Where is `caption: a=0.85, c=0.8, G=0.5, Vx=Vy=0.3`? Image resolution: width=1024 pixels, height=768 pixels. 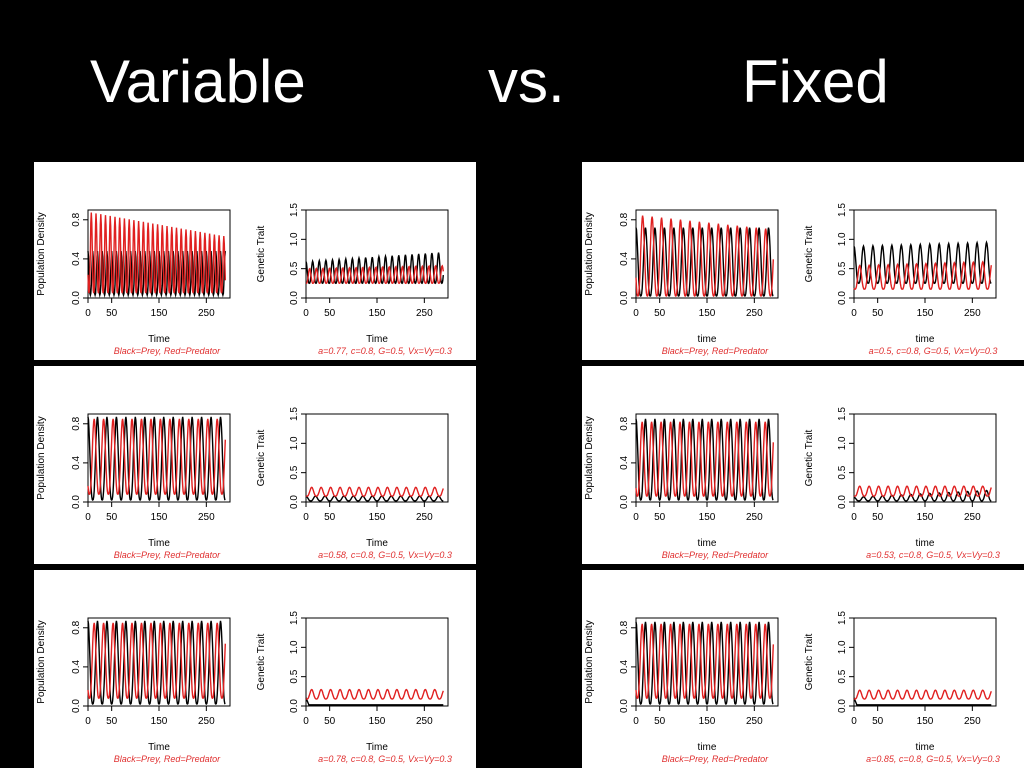 caption: a=0.85, c=0.8, G=0.5, Vx=Vy=0.3 is located at coordinates (933, 759).